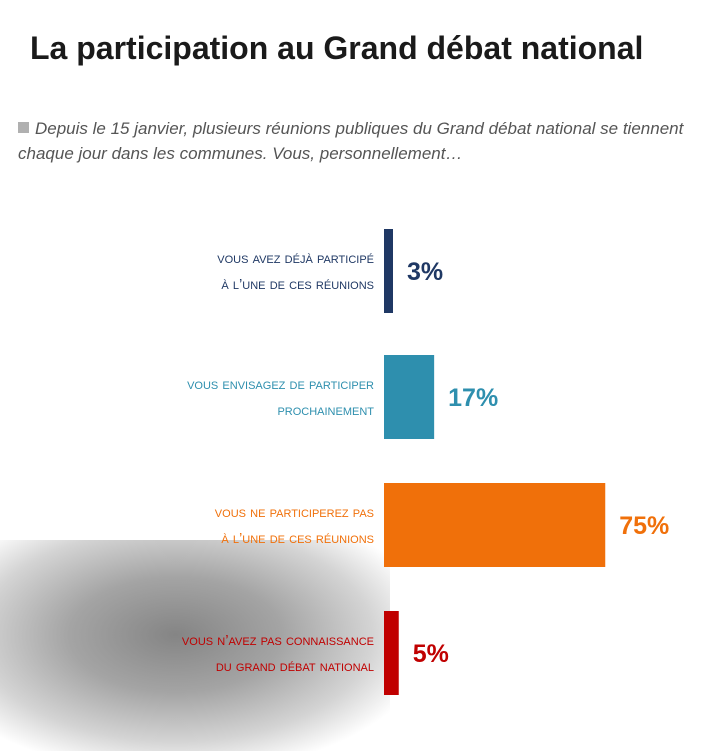  What do you see at coordinates (295, 258) in the screenshot?
I see `category-label-1-line-1: Vous avez déjà participé` at bounding box center [295, 258].